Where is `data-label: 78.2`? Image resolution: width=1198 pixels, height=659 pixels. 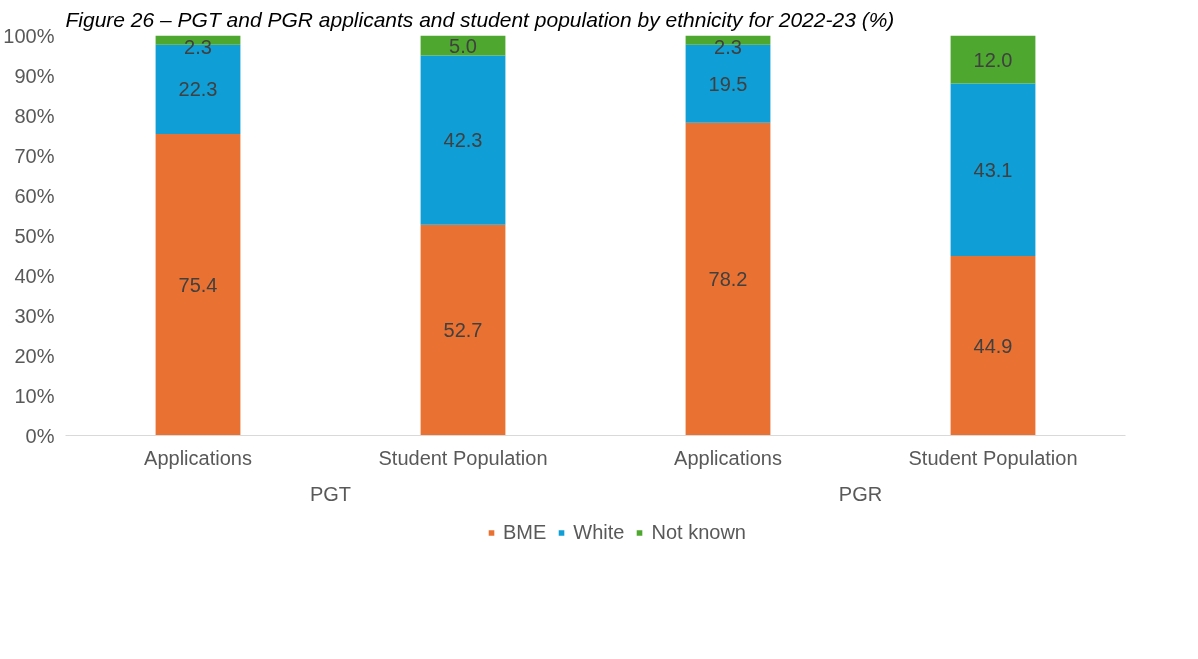
data-label: 78.2 is located at coordinates (728, 279).